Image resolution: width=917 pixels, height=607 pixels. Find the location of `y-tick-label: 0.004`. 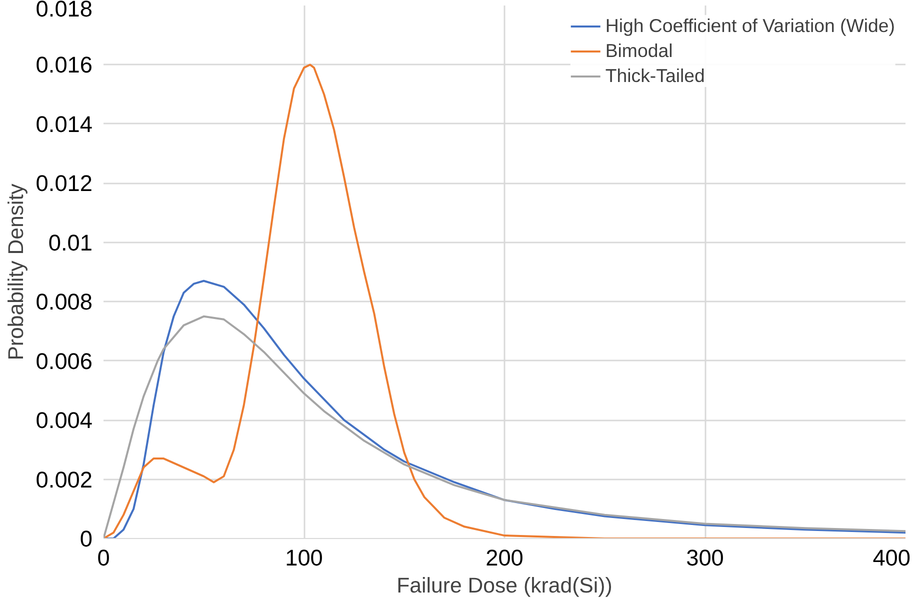

y-tick-label: 0.004 is located at coordinates (64, 420).